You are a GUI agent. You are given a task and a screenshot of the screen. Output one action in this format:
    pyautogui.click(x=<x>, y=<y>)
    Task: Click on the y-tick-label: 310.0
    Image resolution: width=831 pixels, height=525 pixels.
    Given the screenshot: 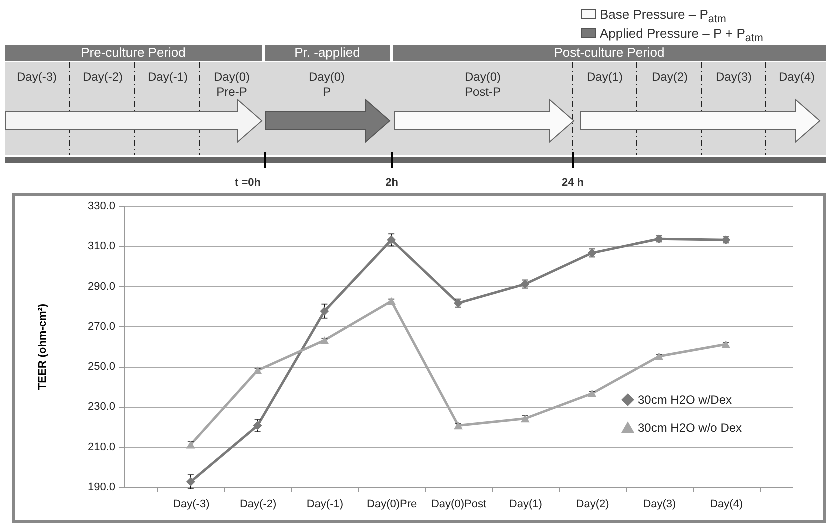 What is the action you would take?
    pyautogui.click(x=102, y=246)
    